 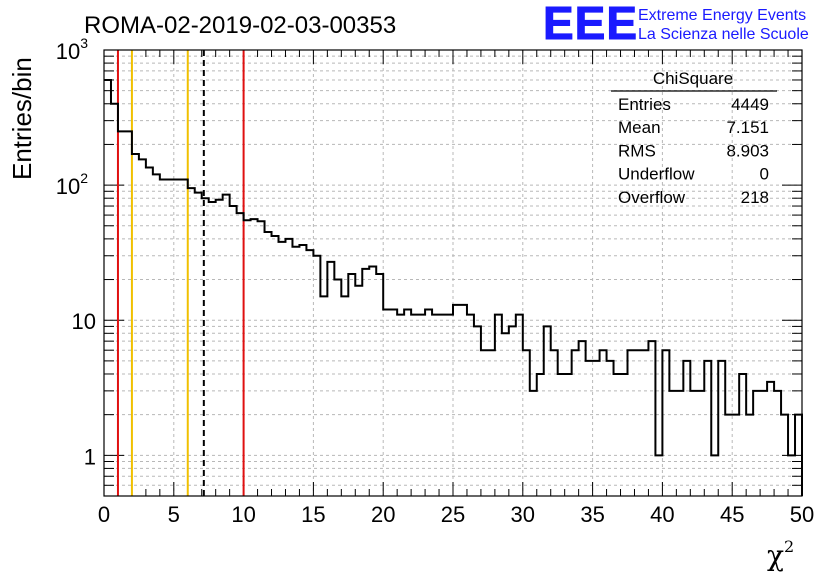 I want to click on stats-value: 8.903, so click(x=747, y=150).